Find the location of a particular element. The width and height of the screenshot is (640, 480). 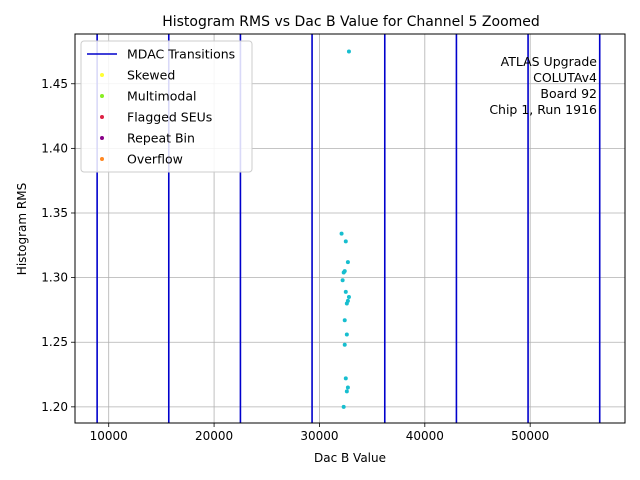

x-axis-ticks: 10000 20000 30000 40000 50000 is located at coordinates (319, 433).